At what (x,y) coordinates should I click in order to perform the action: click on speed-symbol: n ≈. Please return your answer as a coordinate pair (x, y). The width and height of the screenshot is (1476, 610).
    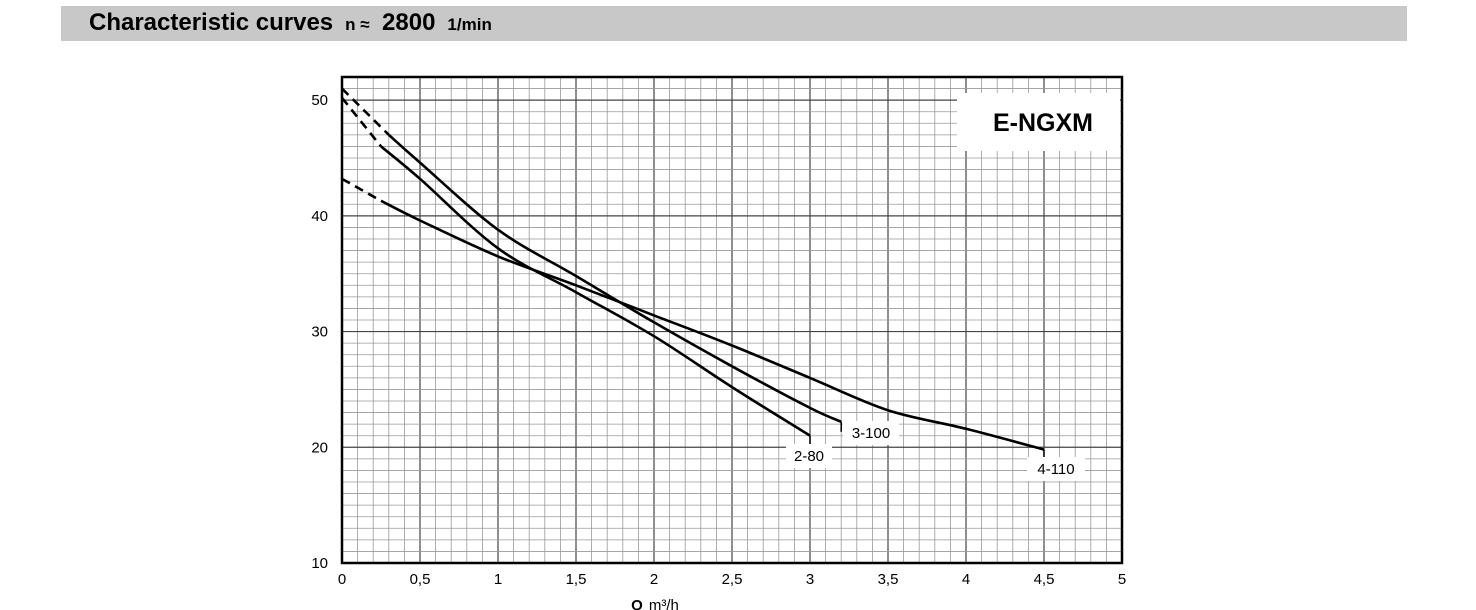
    Looking at the image, I should click on (357, 24).